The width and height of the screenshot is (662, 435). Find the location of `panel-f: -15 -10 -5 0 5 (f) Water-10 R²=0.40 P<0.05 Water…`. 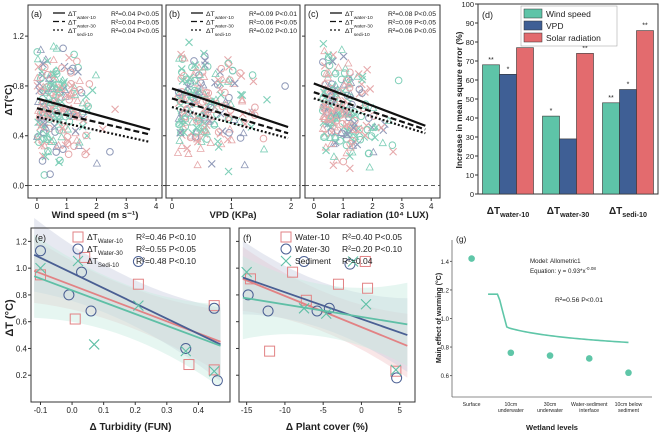

panel-f: -15 -10 -5 0 5 (f) Water-10 R²=0.40 P<0.05 Water… is located at coordinates (326, 330).